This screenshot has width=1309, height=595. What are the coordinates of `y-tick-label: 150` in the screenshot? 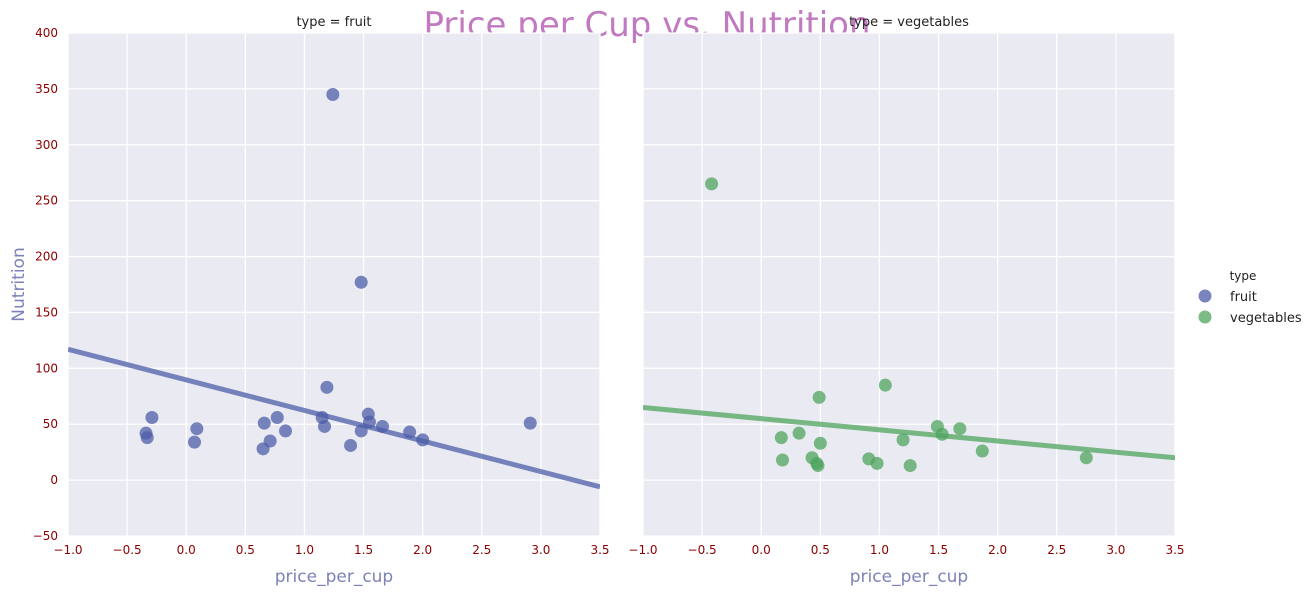 It's located at (46, 312).